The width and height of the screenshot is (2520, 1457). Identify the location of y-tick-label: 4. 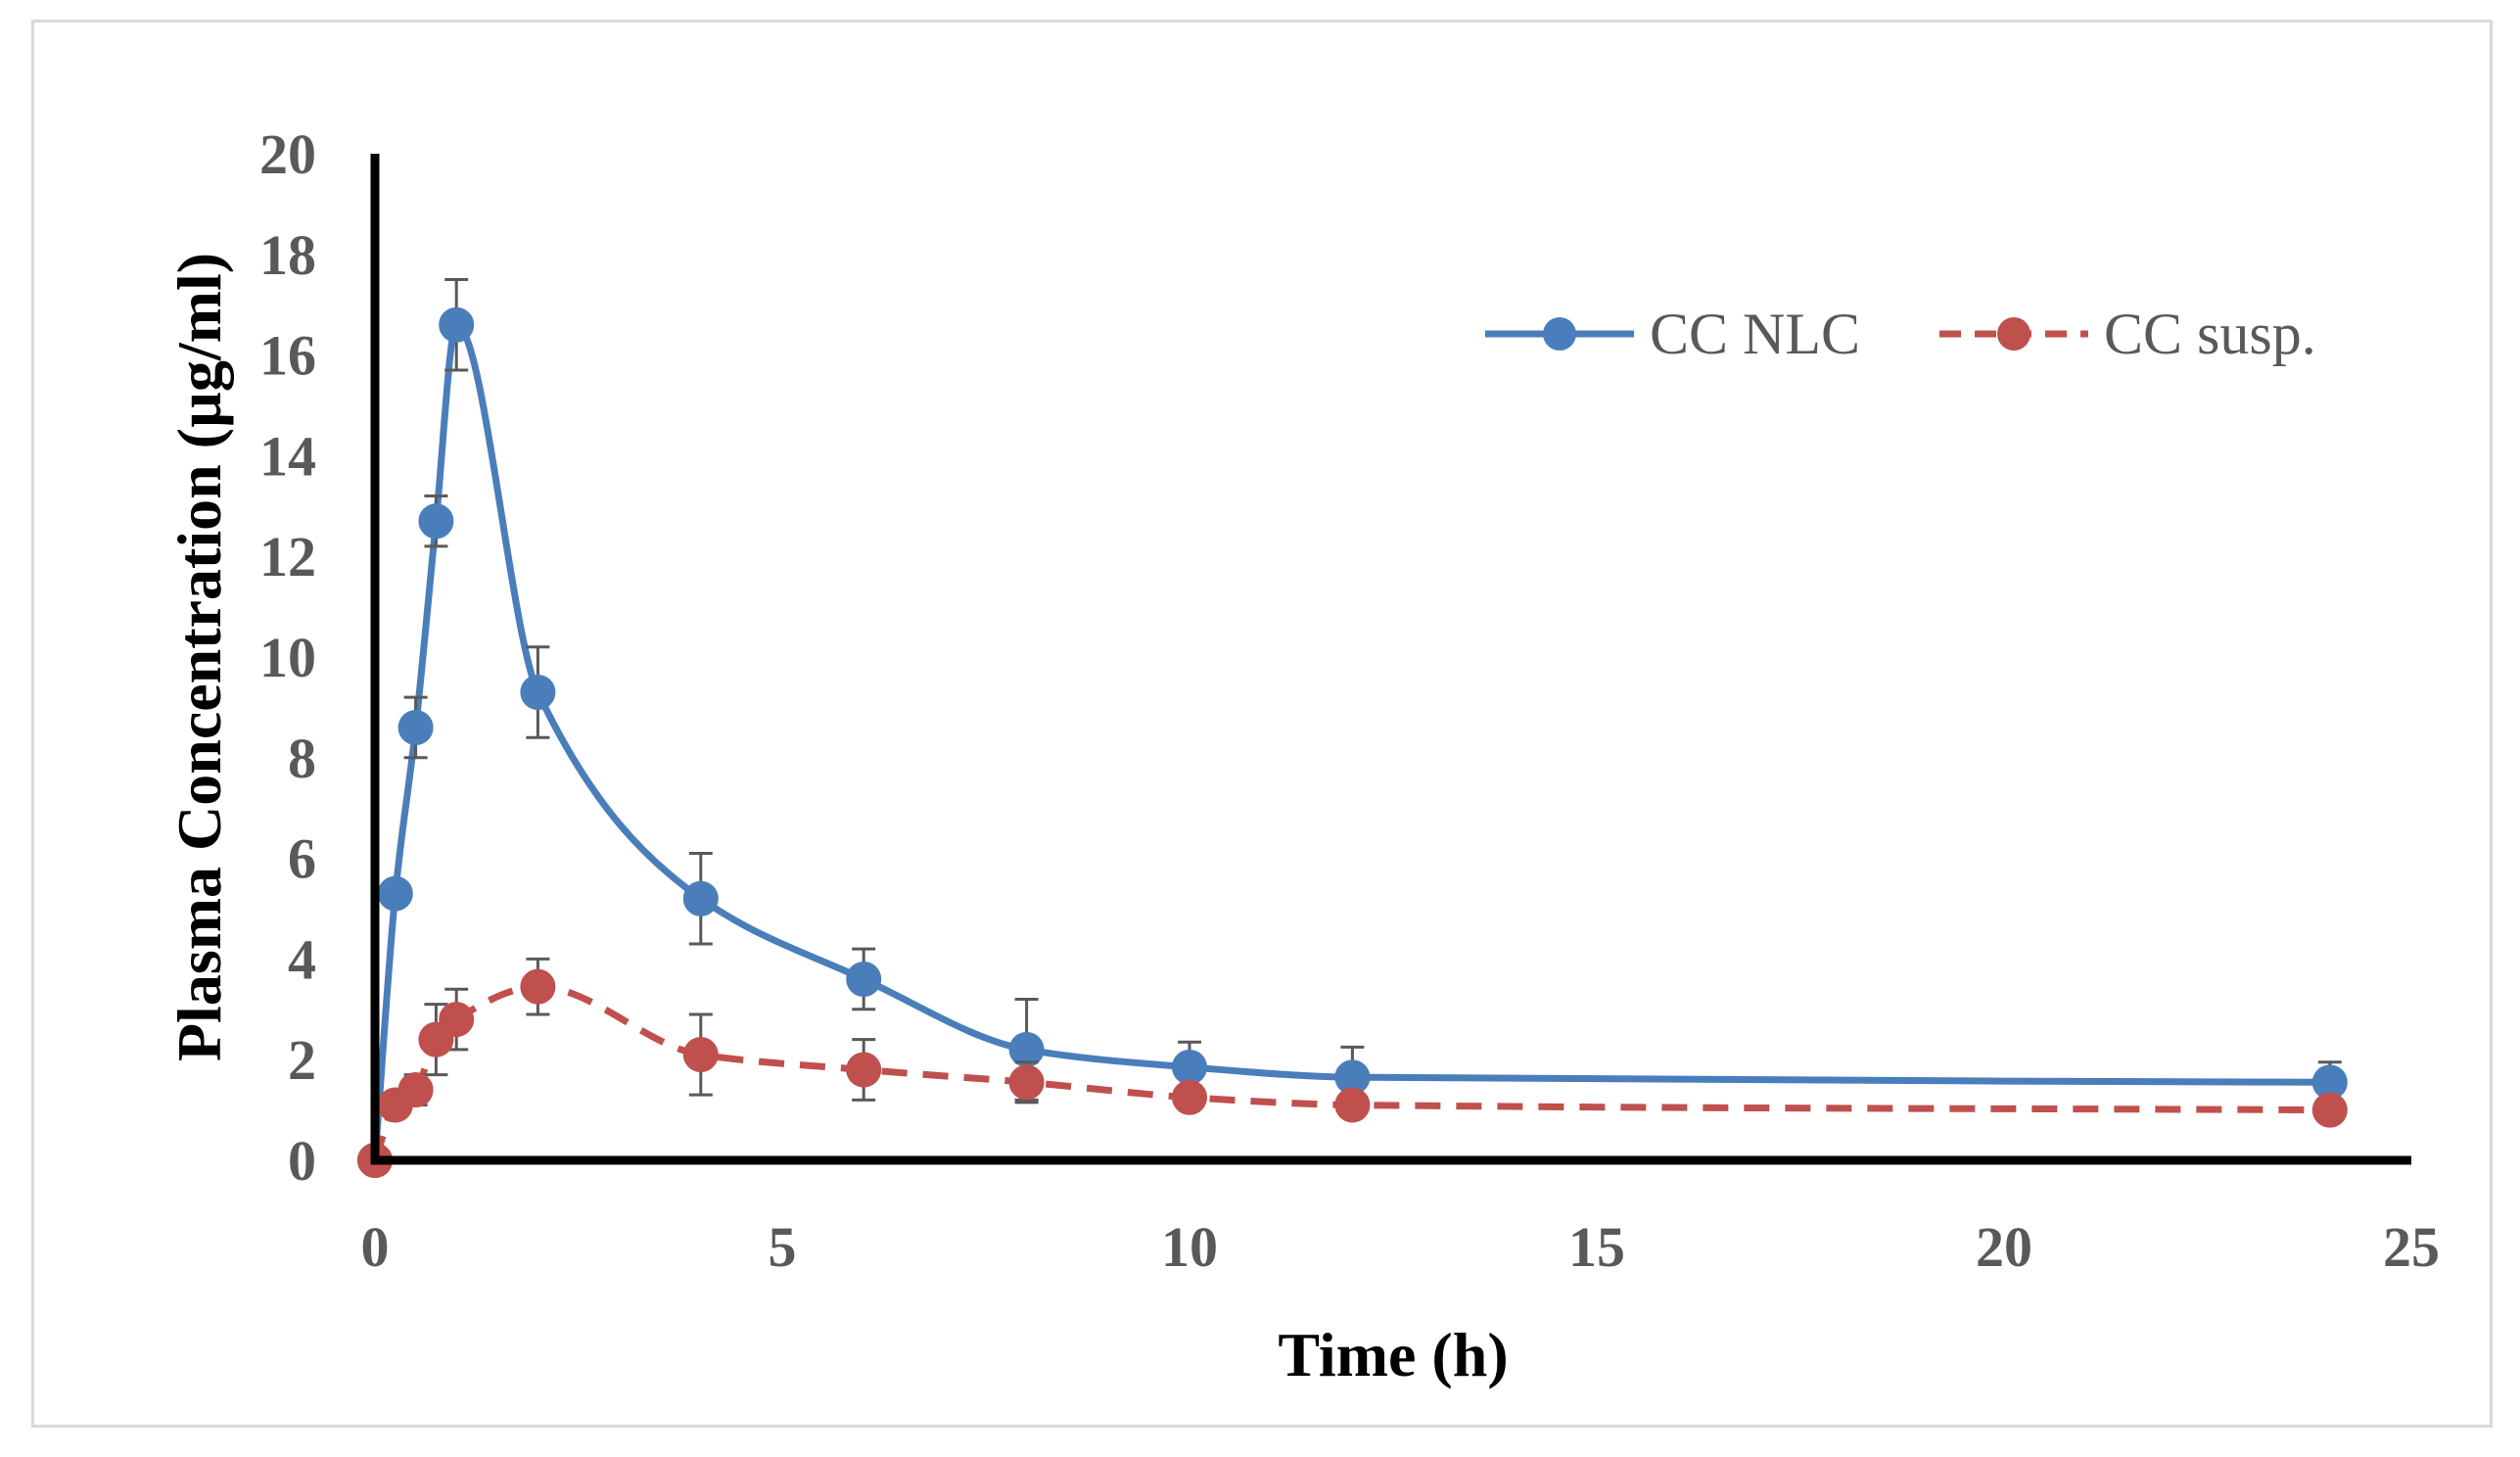
(302, 959).